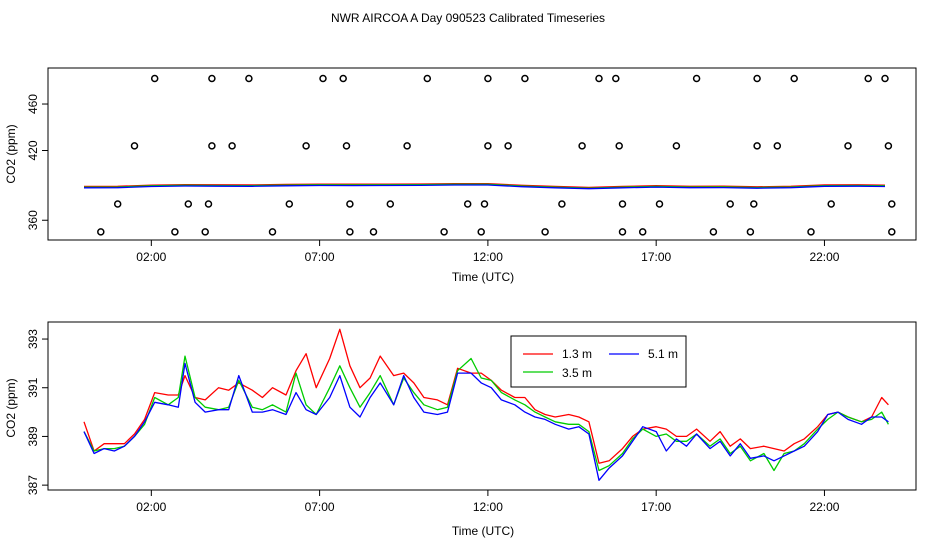 The image size is (936, 540). What do you see at coordinates (33, 104) in the screenshot?
I see `calibration-y-tick-label: 460` at bounding box center [33, 104].